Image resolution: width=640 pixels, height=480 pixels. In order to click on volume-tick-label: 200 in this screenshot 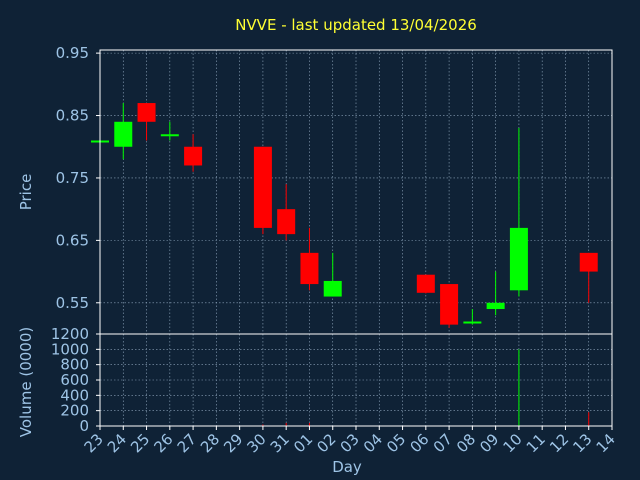, I will do `click(74, 411)`.